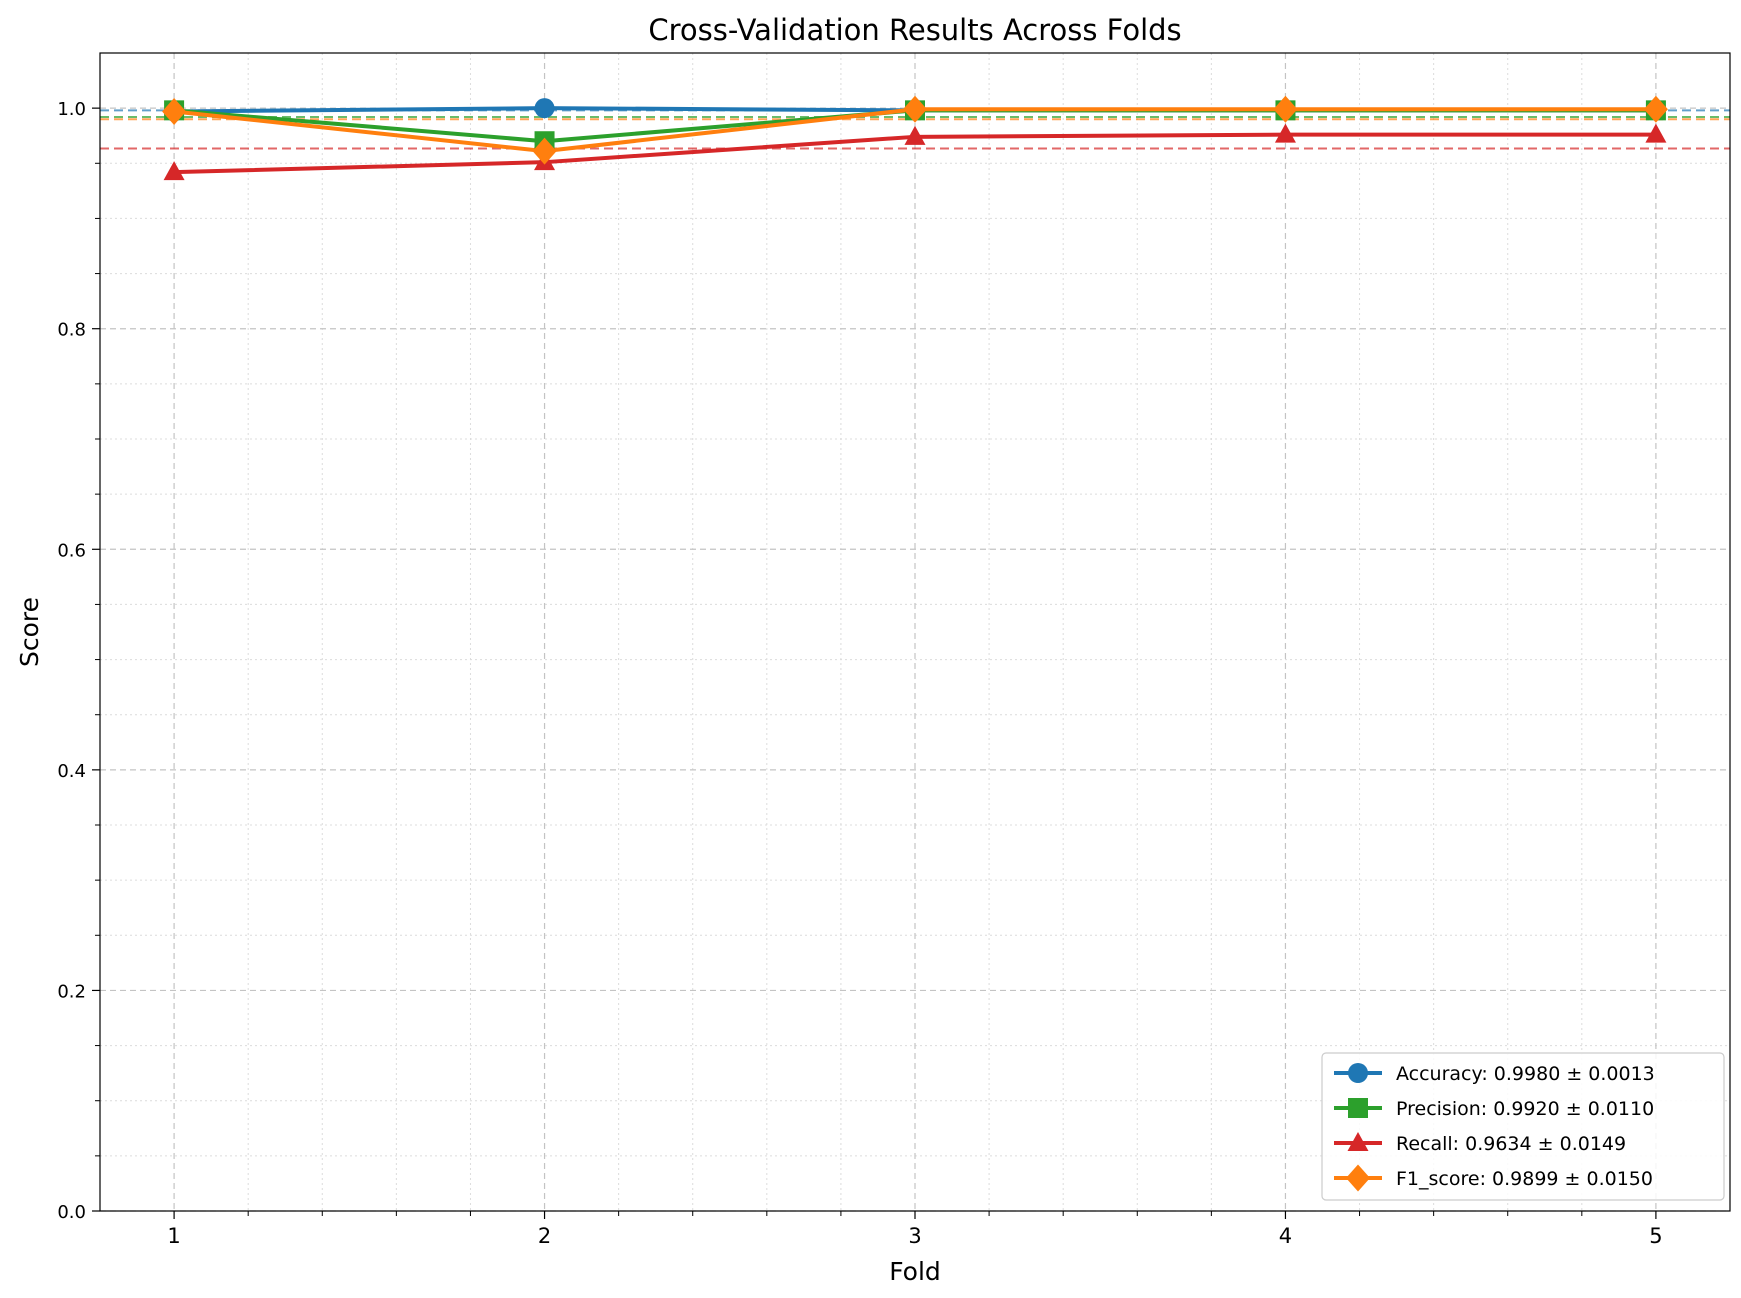 The width and height of the screenshot is (1741, 1298). Describe the element at coordinates (1655, 1236) in the screenshot. I see `x-tick-label: 5` at that location.